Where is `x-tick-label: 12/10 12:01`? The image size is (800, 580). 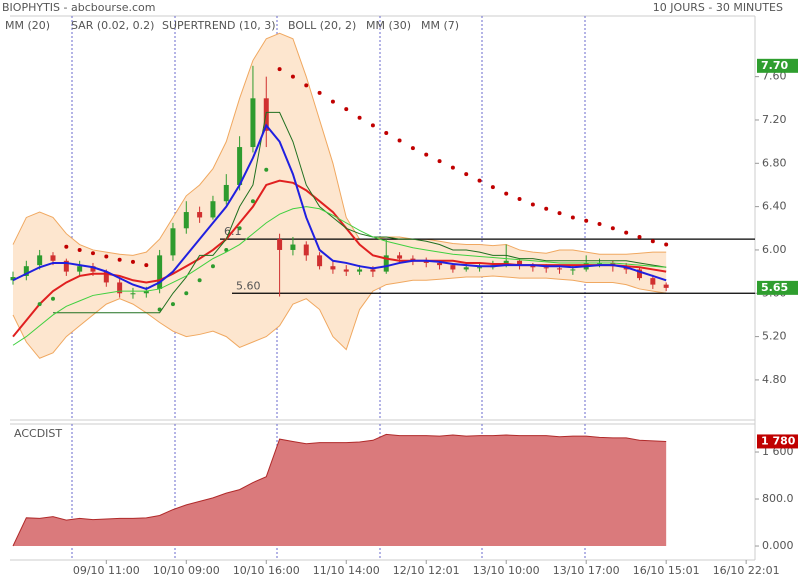 x-tick-label: 12/10 12:01 is located at coordinates (426, 570).